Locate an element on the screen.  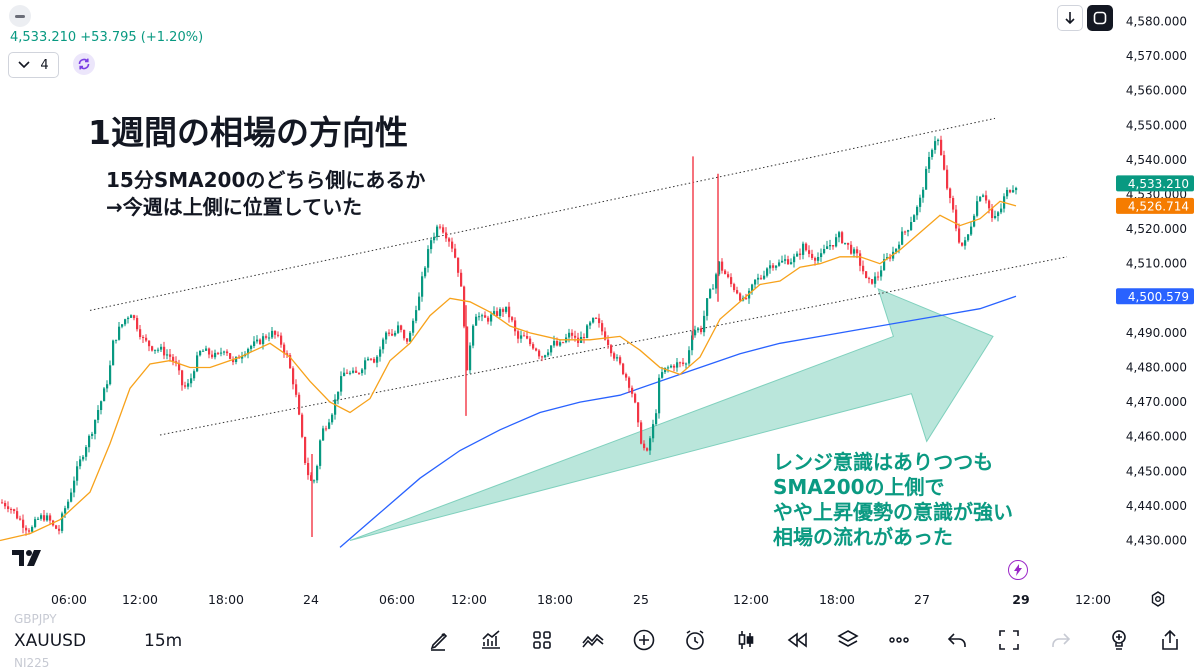
undo-icon is located at coordinates (957, 640).